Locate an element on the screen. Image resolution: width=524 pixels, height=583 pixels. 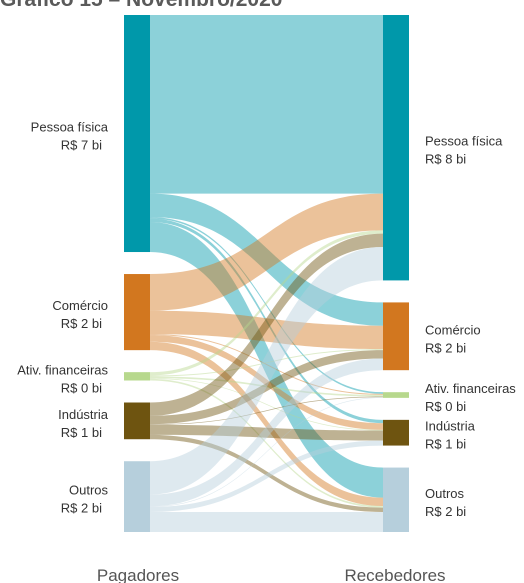
link-com-to-fin is located at coordinates (266, 364).